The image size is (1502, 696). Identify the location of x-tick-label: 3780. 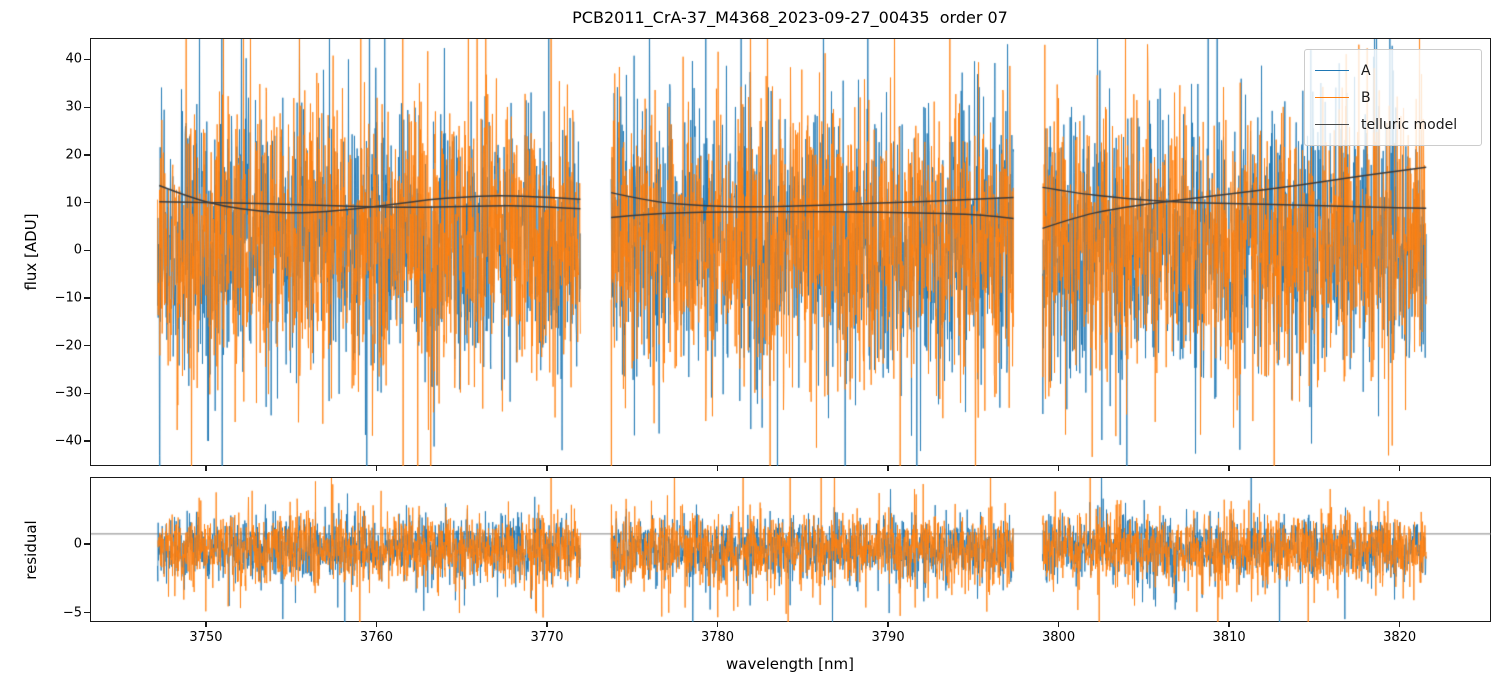
(717, 637).